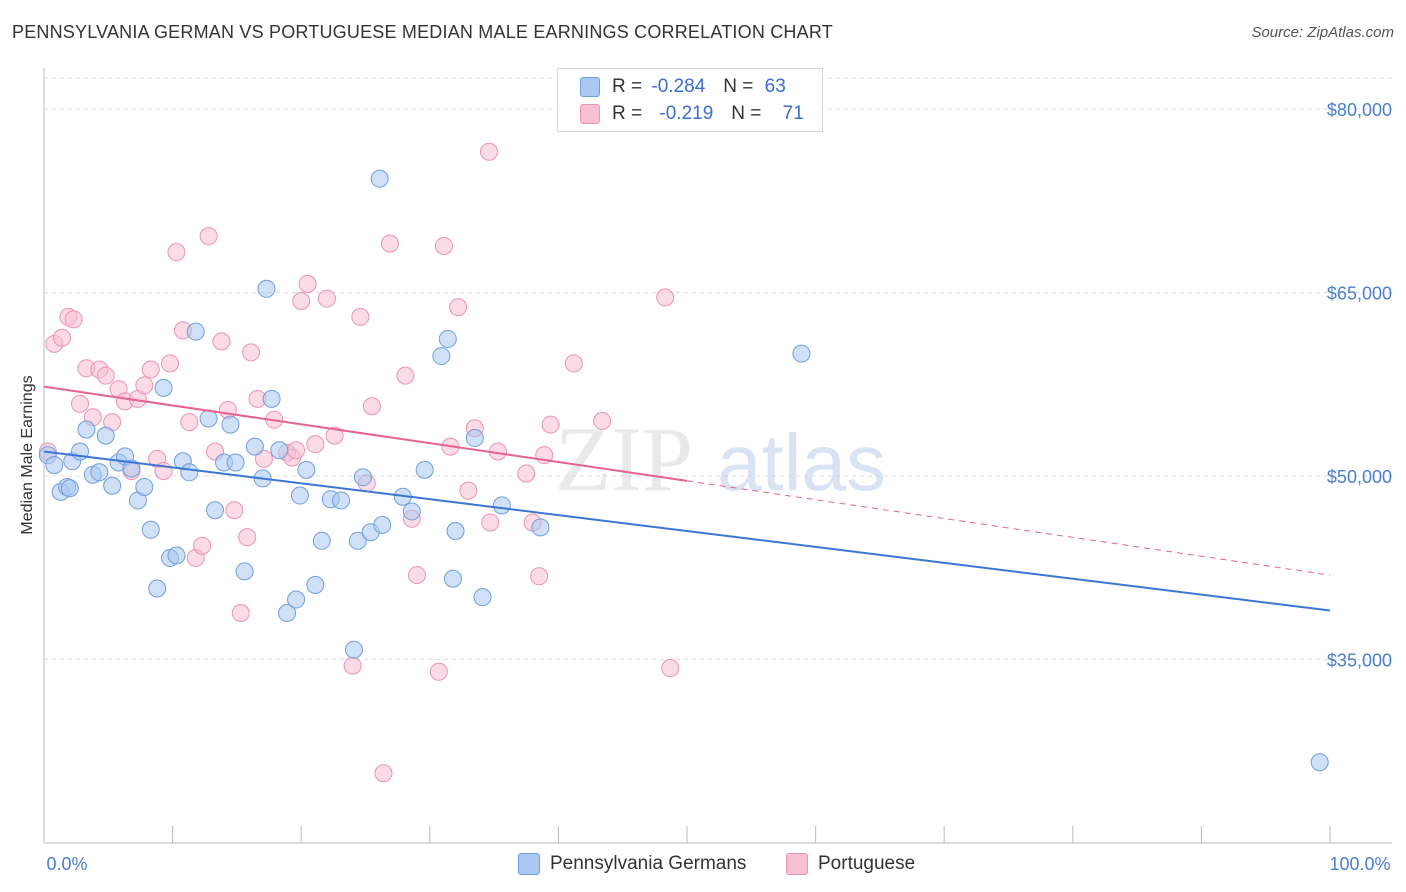  I want to click on y-tick-label: $35,000, so click(1359, 660).